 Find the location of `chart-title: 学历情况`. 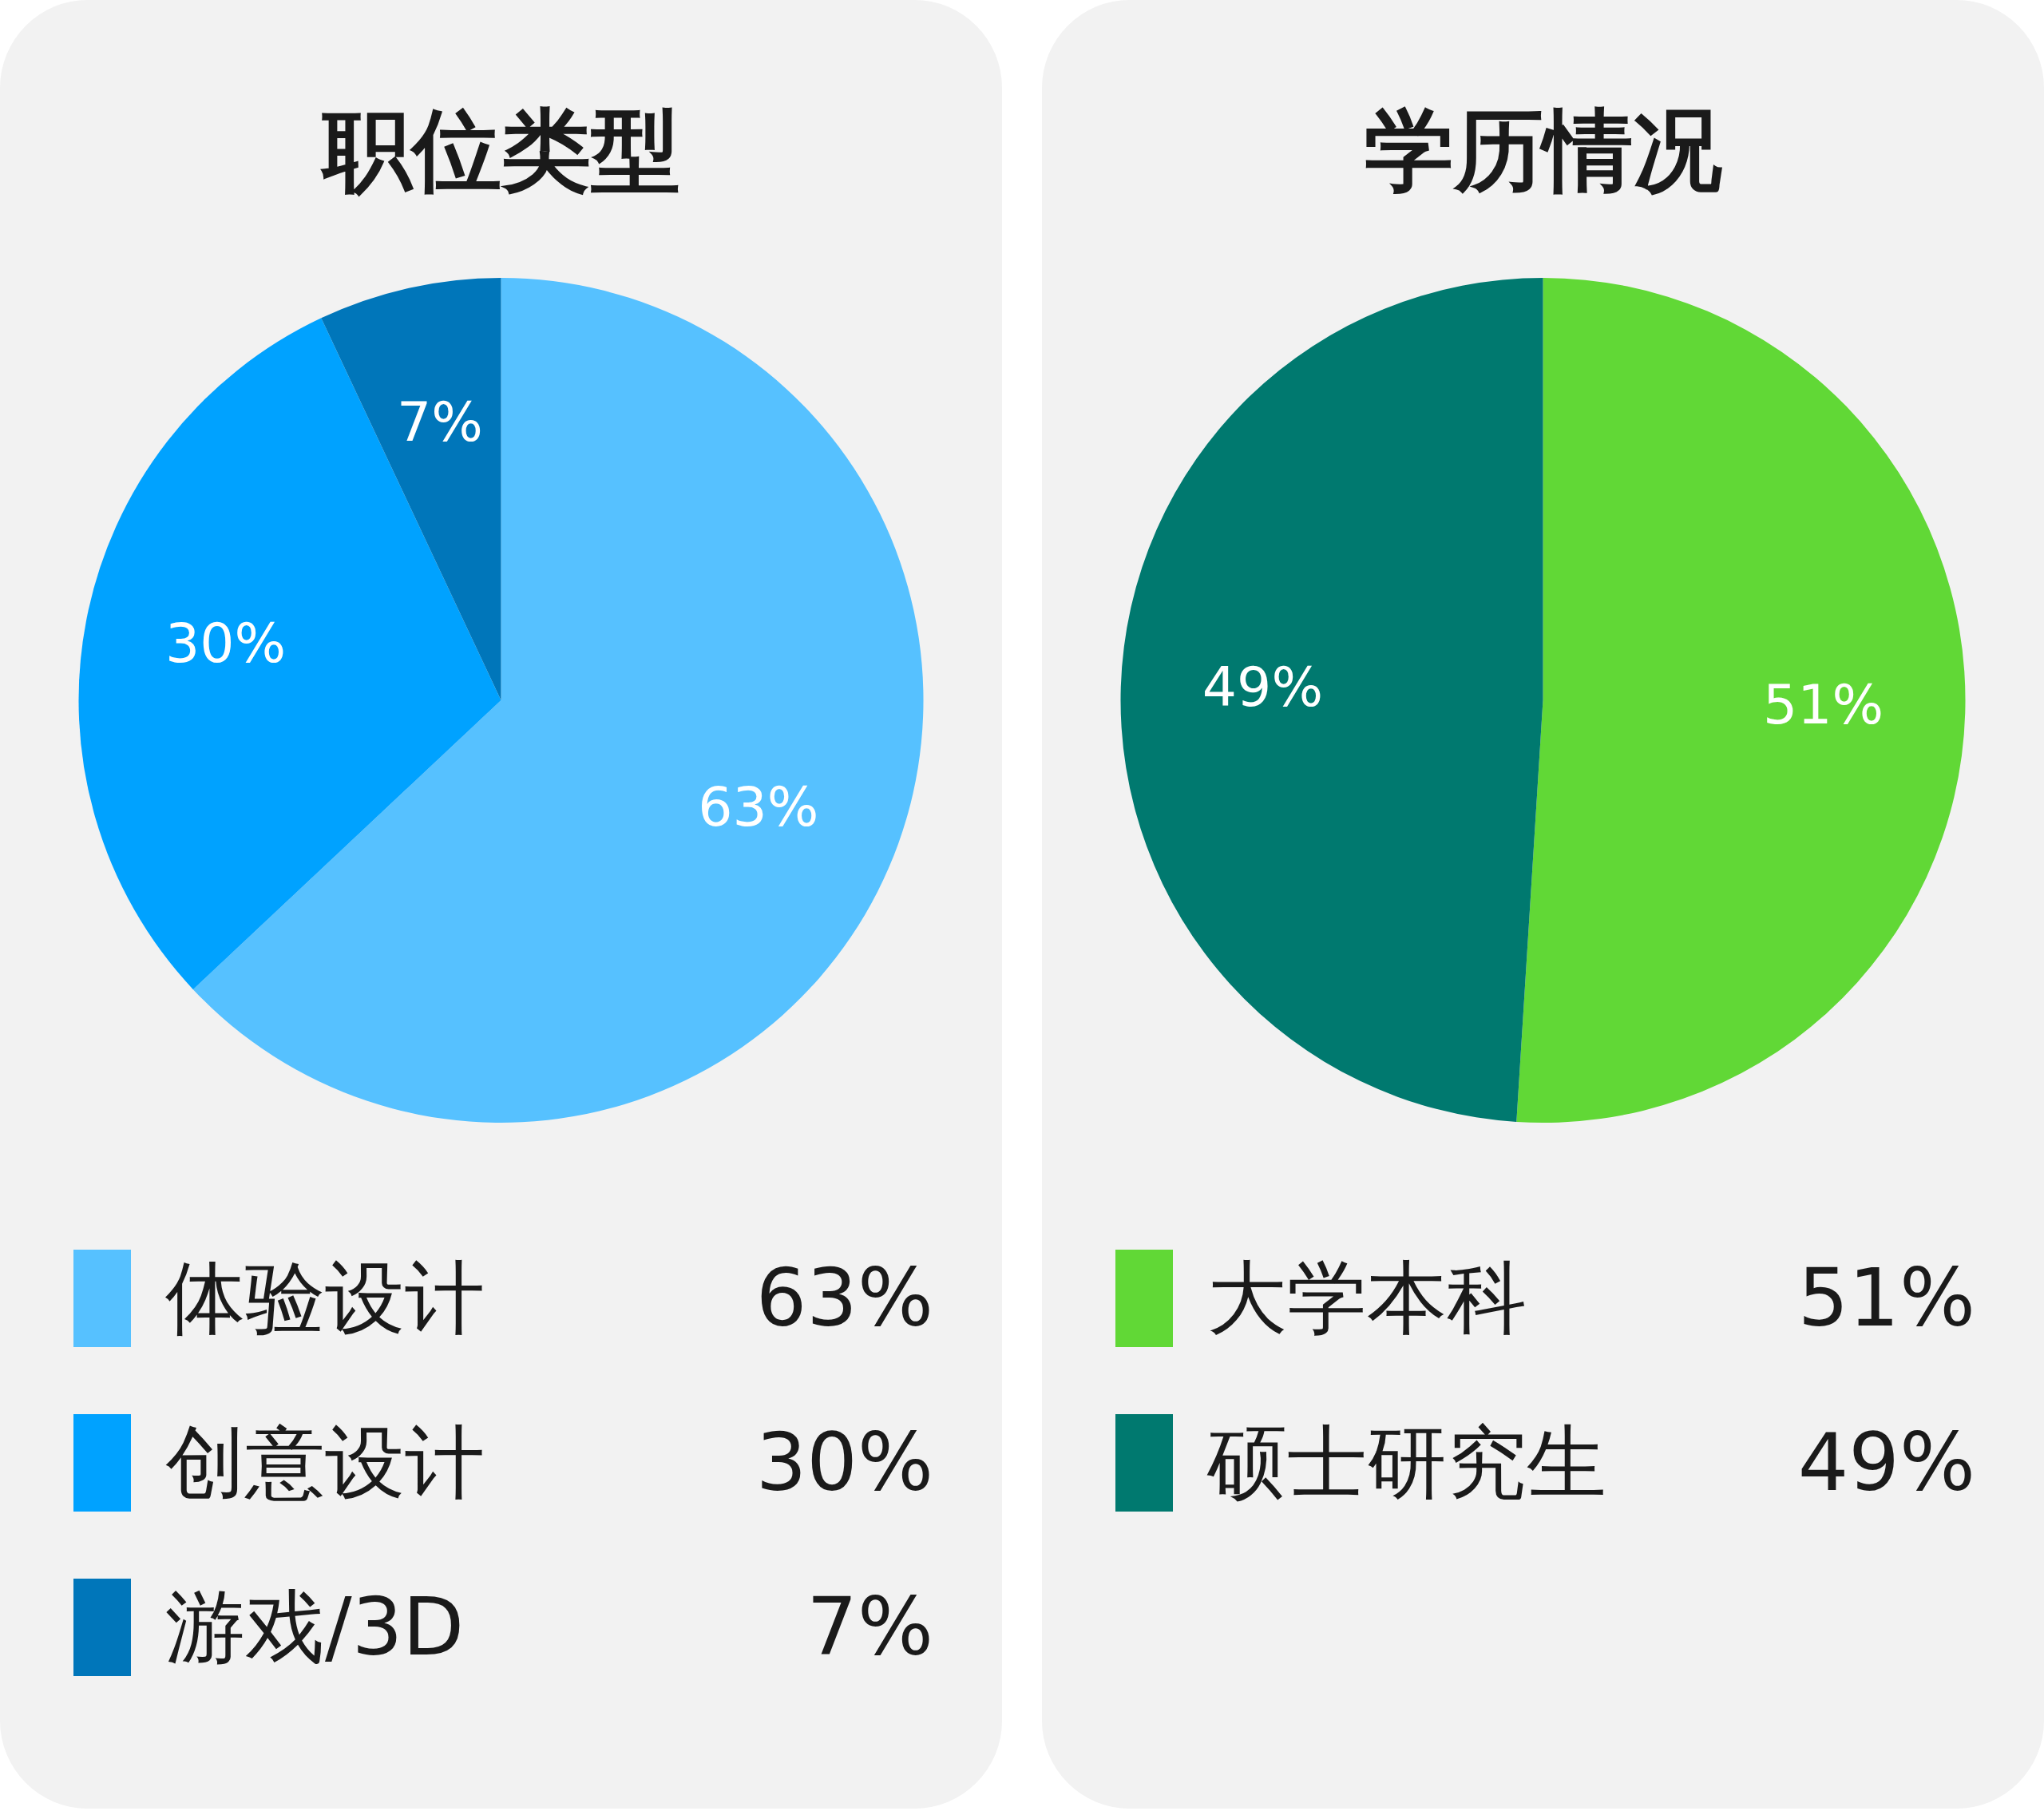

chart-title: 学历情况 is located at coordinates (1543, 150).